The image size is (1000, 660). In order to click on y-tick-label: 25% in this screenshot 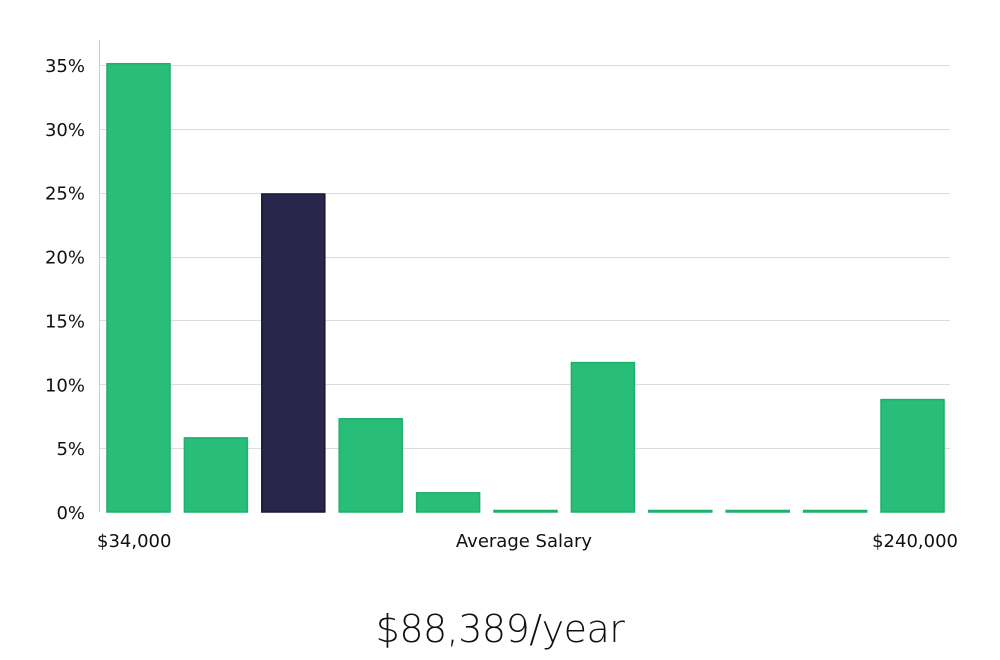, I will do `click(65, 194)`.